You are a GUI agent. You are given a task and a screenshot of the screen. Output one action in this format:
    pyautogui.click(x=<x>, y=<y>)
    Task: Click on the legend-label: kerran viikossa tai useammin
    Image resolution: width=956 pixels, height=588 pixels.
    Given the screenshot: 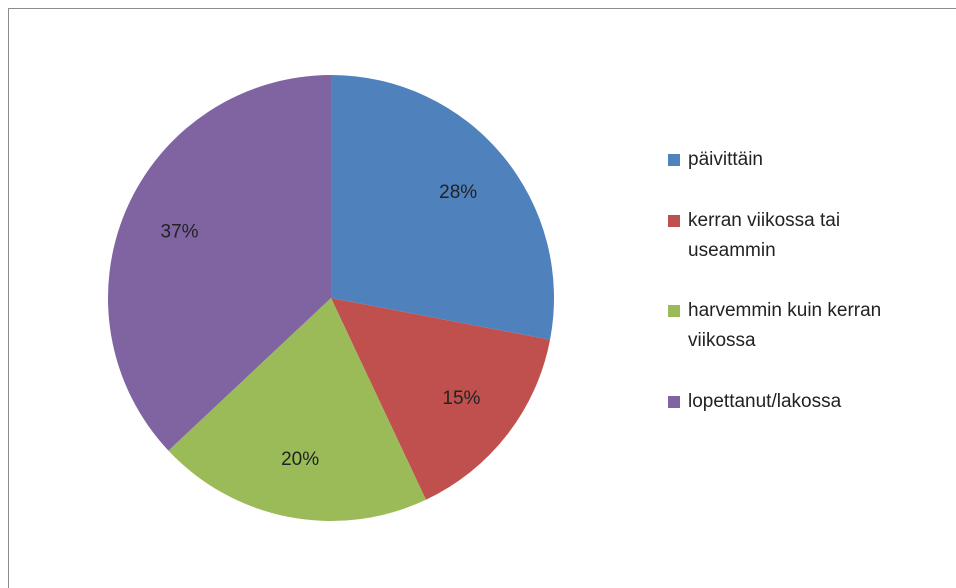 What is the action you would take?
    pyautogui.click(x=764, y=235)
    